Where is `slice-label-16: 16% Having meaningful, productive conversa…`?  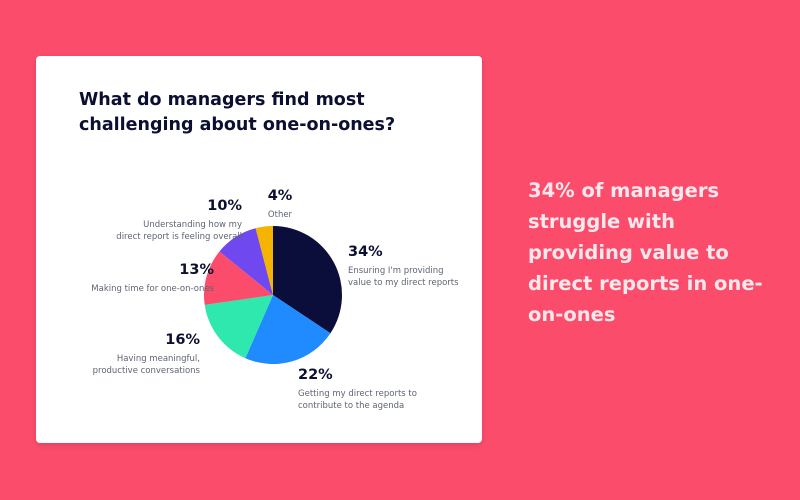 slice-label-16: 16% Having meaningful, productive conversa… is located at coordinates (147, 354).